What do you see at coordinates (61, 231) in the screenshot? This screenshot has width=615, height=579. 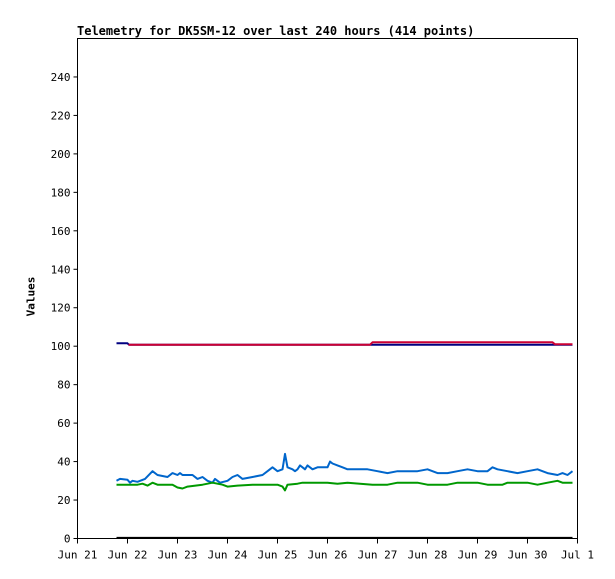 I see `y-tick-label: 160` at bounding box center [61, 231].